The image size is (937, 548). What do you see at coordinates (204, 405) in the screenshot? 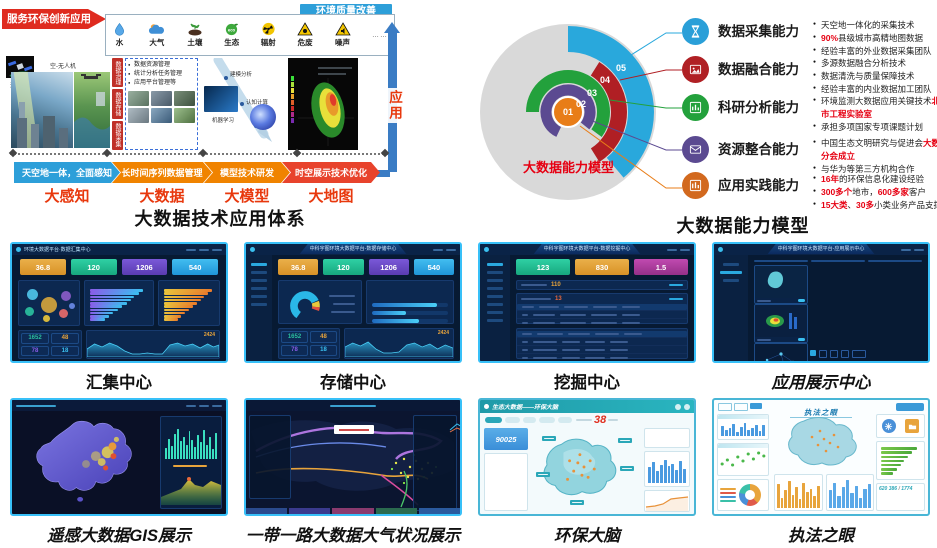
I see `header-menu` at bounding box center [204, 405].